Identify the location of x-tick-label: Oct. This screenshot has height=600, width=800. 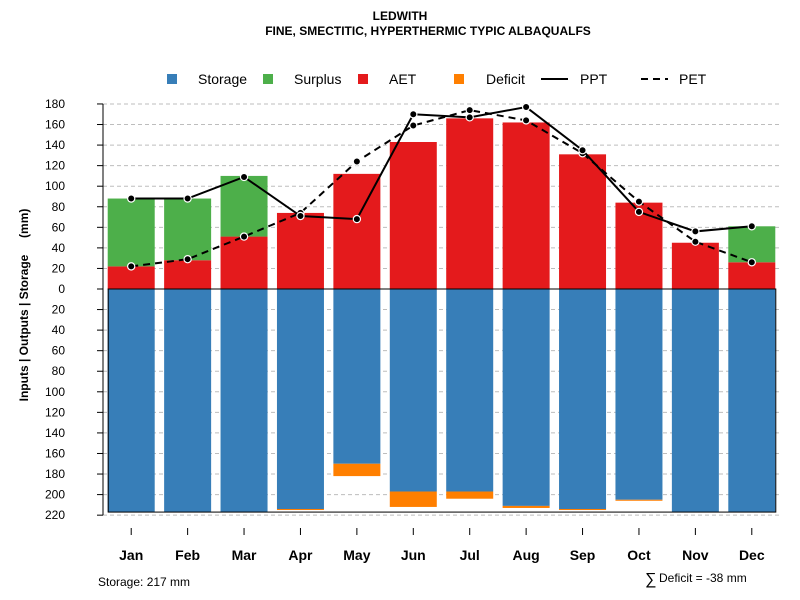
(639, 555).